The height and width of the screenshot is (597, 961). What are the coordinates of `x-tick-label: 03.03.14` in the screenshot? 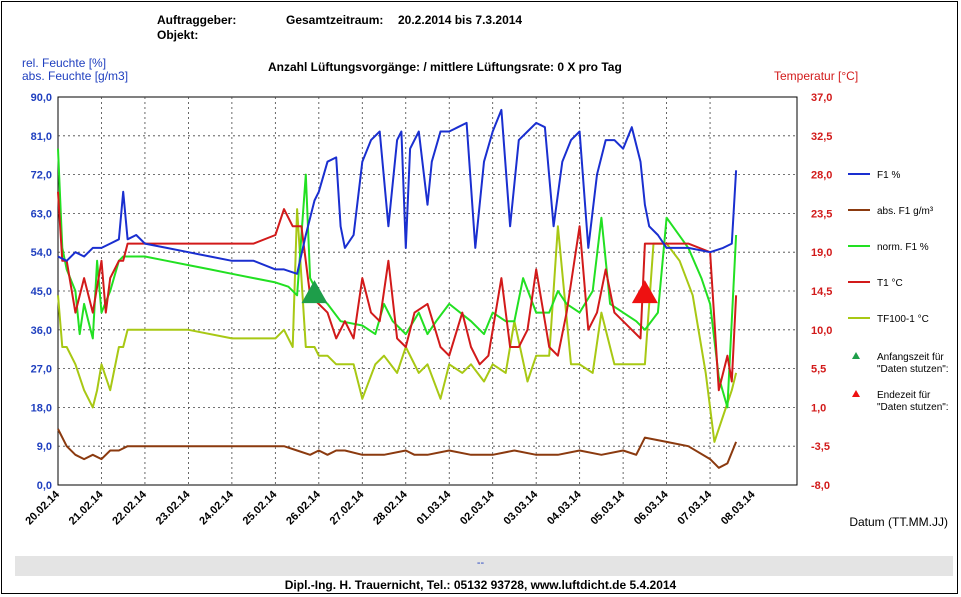 It's located at (521, 507).